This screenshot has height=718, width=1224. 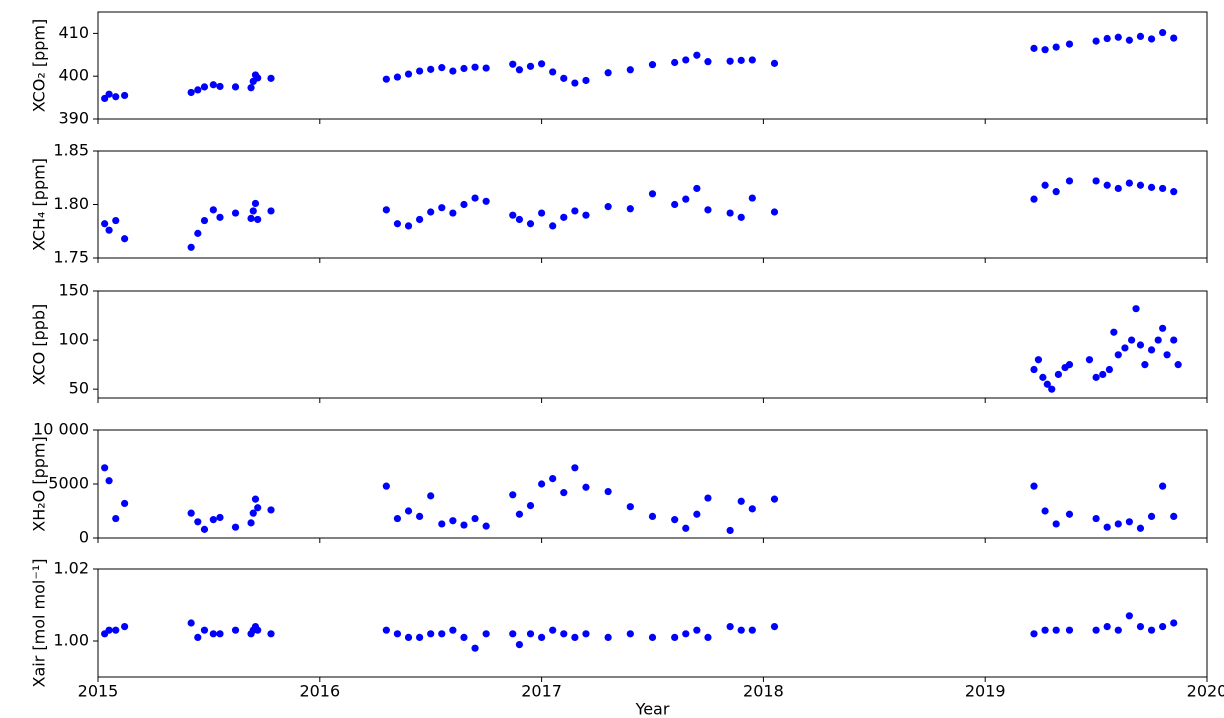 What do you see at coordinates (763, 691) in the screenshot?
I see `x-tick-label: 2018` at bounding box center [763, 691].